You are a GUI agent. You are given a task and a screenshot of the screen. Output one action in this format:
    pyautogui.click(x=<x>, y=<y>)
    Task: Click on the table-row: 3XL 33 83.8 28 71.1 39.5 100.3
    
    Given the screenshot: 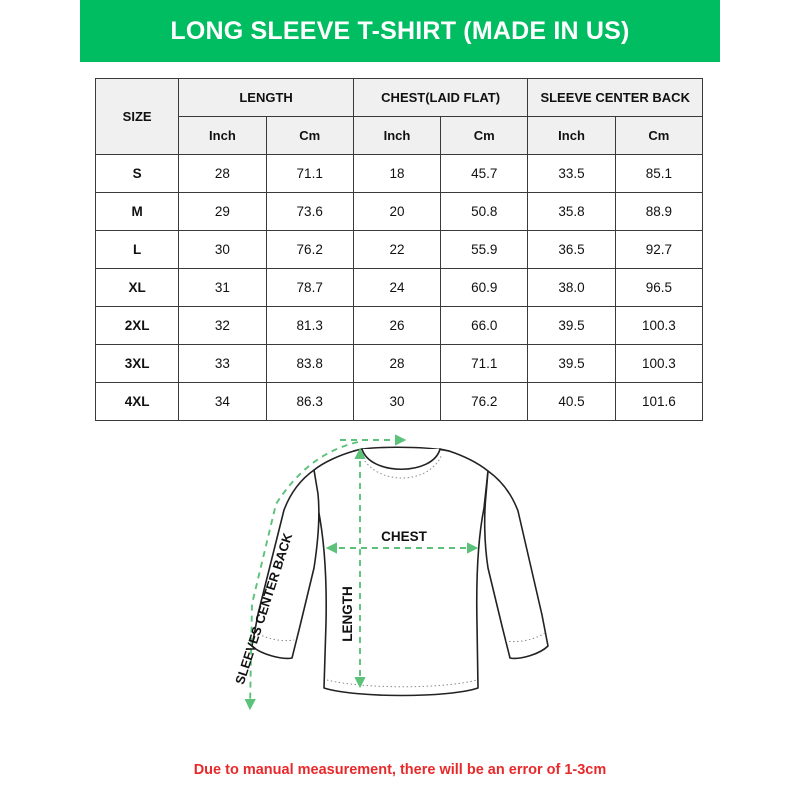 What is the action you would take?
    pyautogui.click(x=399, y=363)
    